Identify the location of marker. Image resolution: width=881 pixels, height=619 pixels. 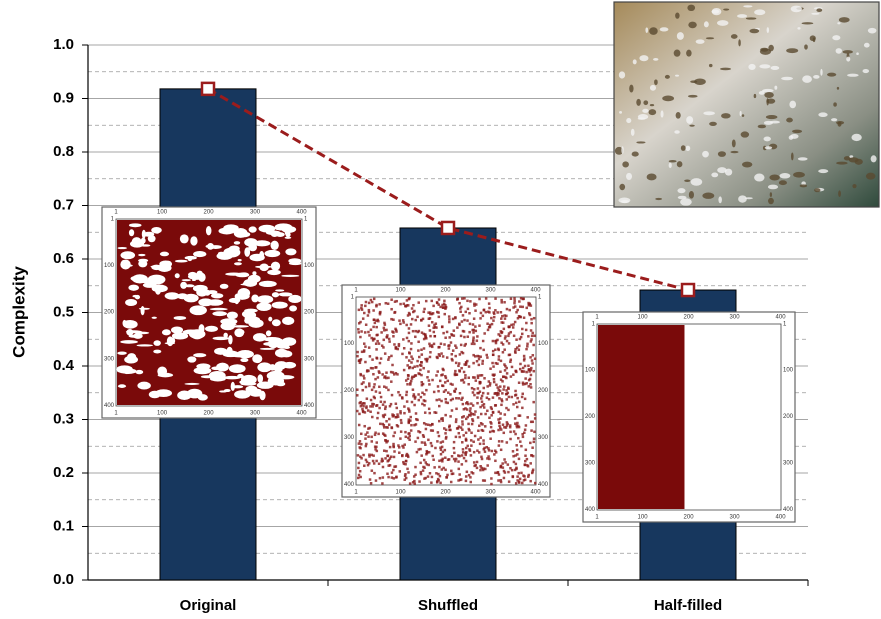
(208, 89).